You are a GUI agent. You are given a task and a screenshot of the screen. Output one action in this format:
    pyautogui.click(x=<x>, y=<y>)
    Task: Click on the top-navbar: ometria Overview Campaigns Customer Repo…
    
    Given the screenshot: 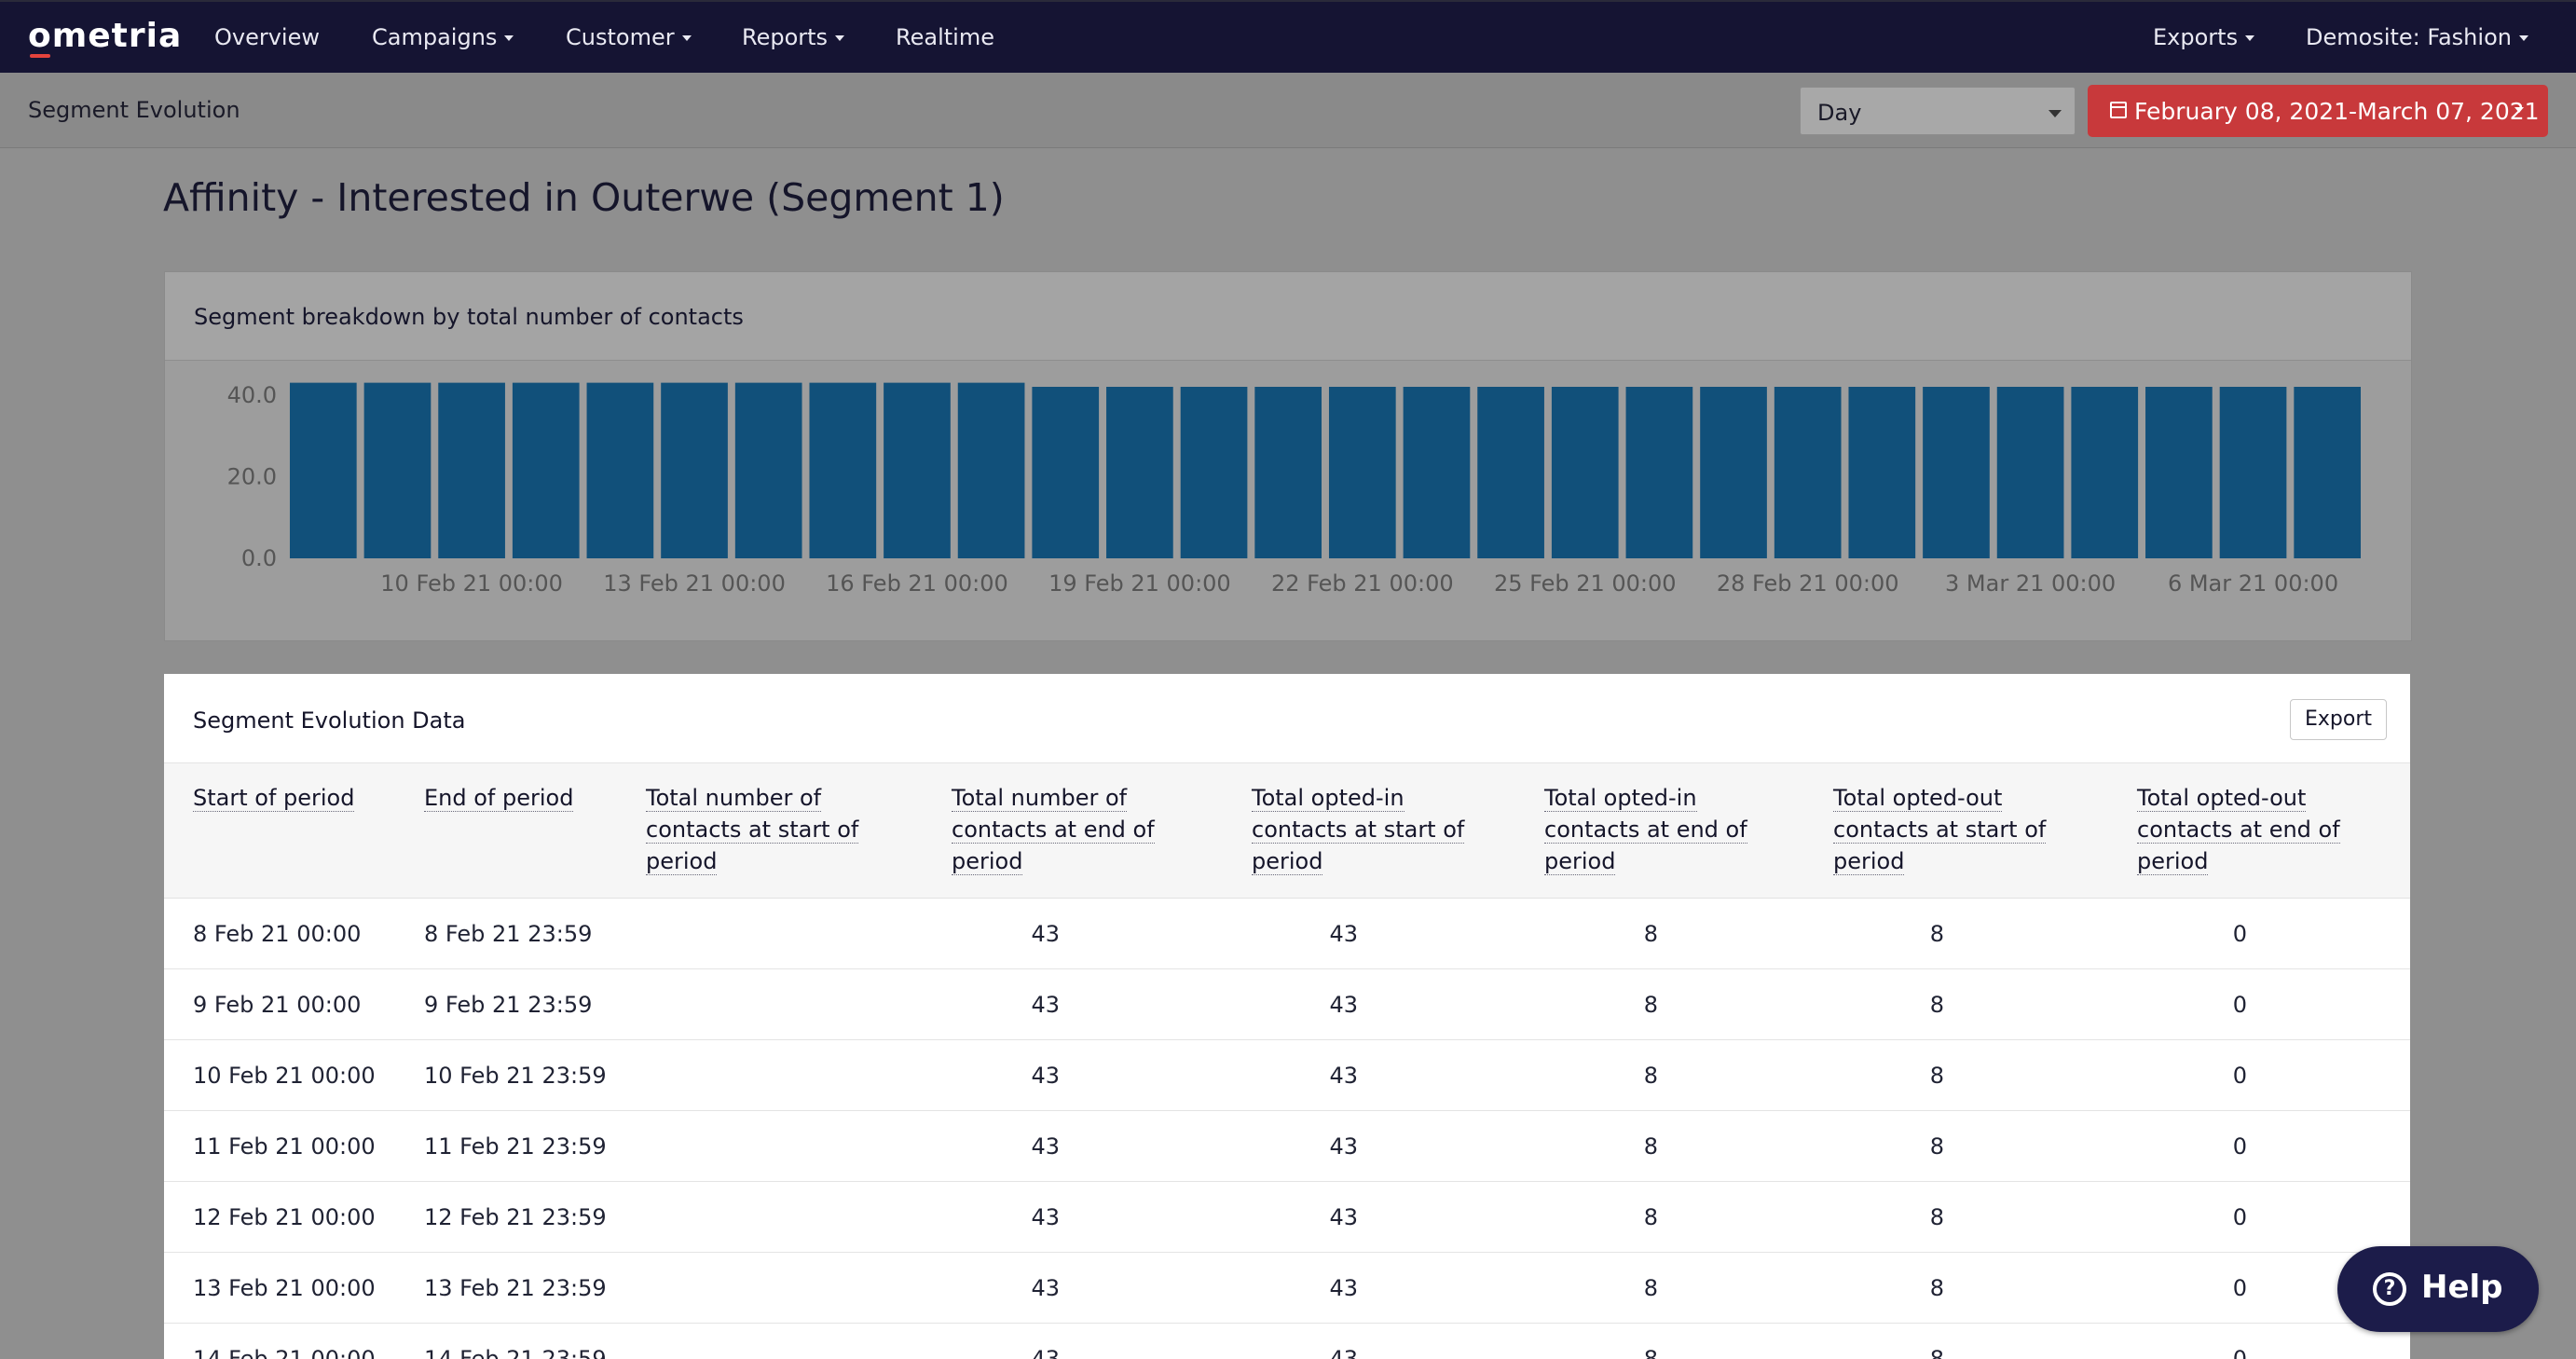 What is the action you would take?
    pyautogui.click(x=1288, y=36)
    